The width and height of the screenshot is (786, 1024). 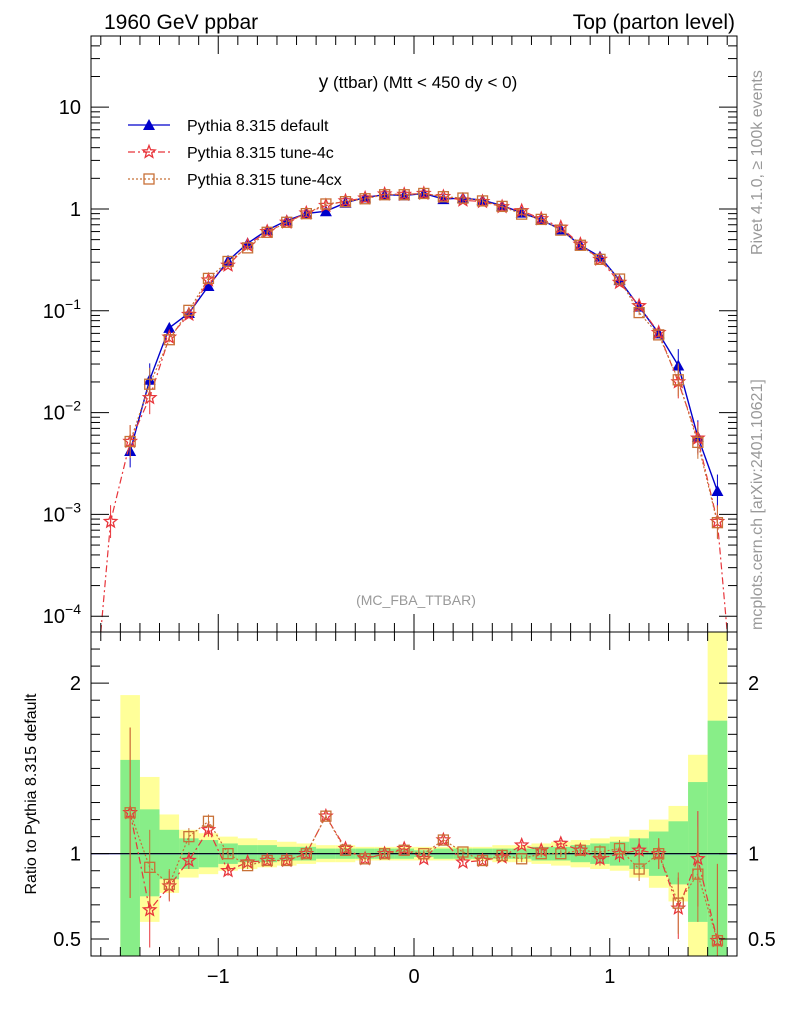 What do you see at coordinates (757, 504) in the screenshot?
I see `mcplots-label: mcplots.cern.ch [arXiv:2401.10621]` at bounding box center [757, 504].